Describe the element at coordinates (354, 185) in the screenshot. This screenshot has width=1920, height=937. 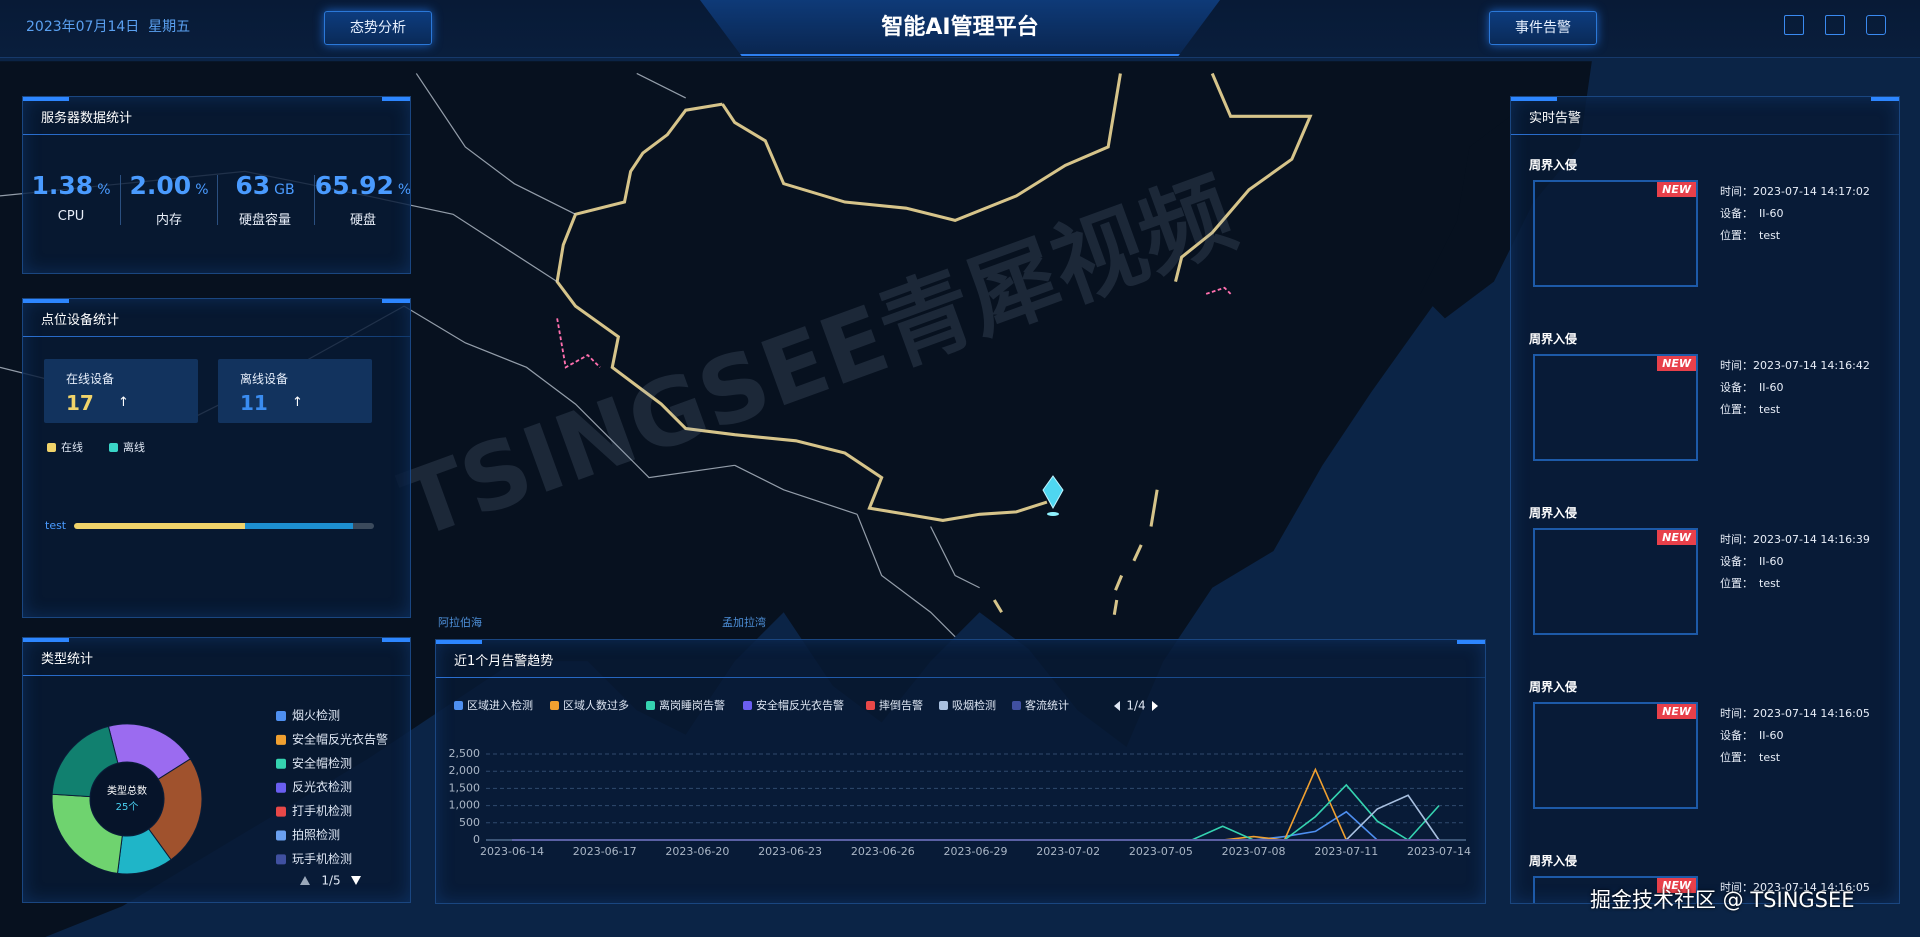
I see `stat-value: 65.92` at that location.